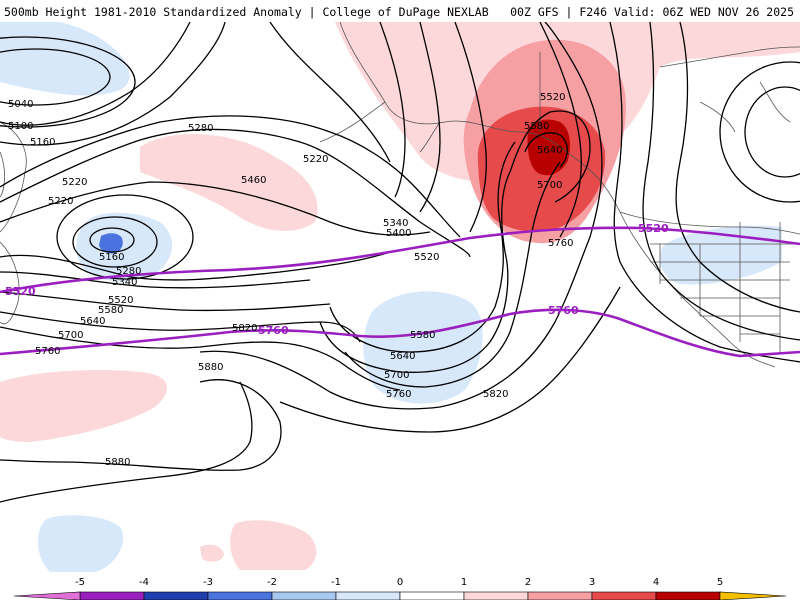 This screenshot has height=600, width=800. Describe the element at coordinates (398, 233) in the screenshot. I see `contour-label: 5400` at that location.